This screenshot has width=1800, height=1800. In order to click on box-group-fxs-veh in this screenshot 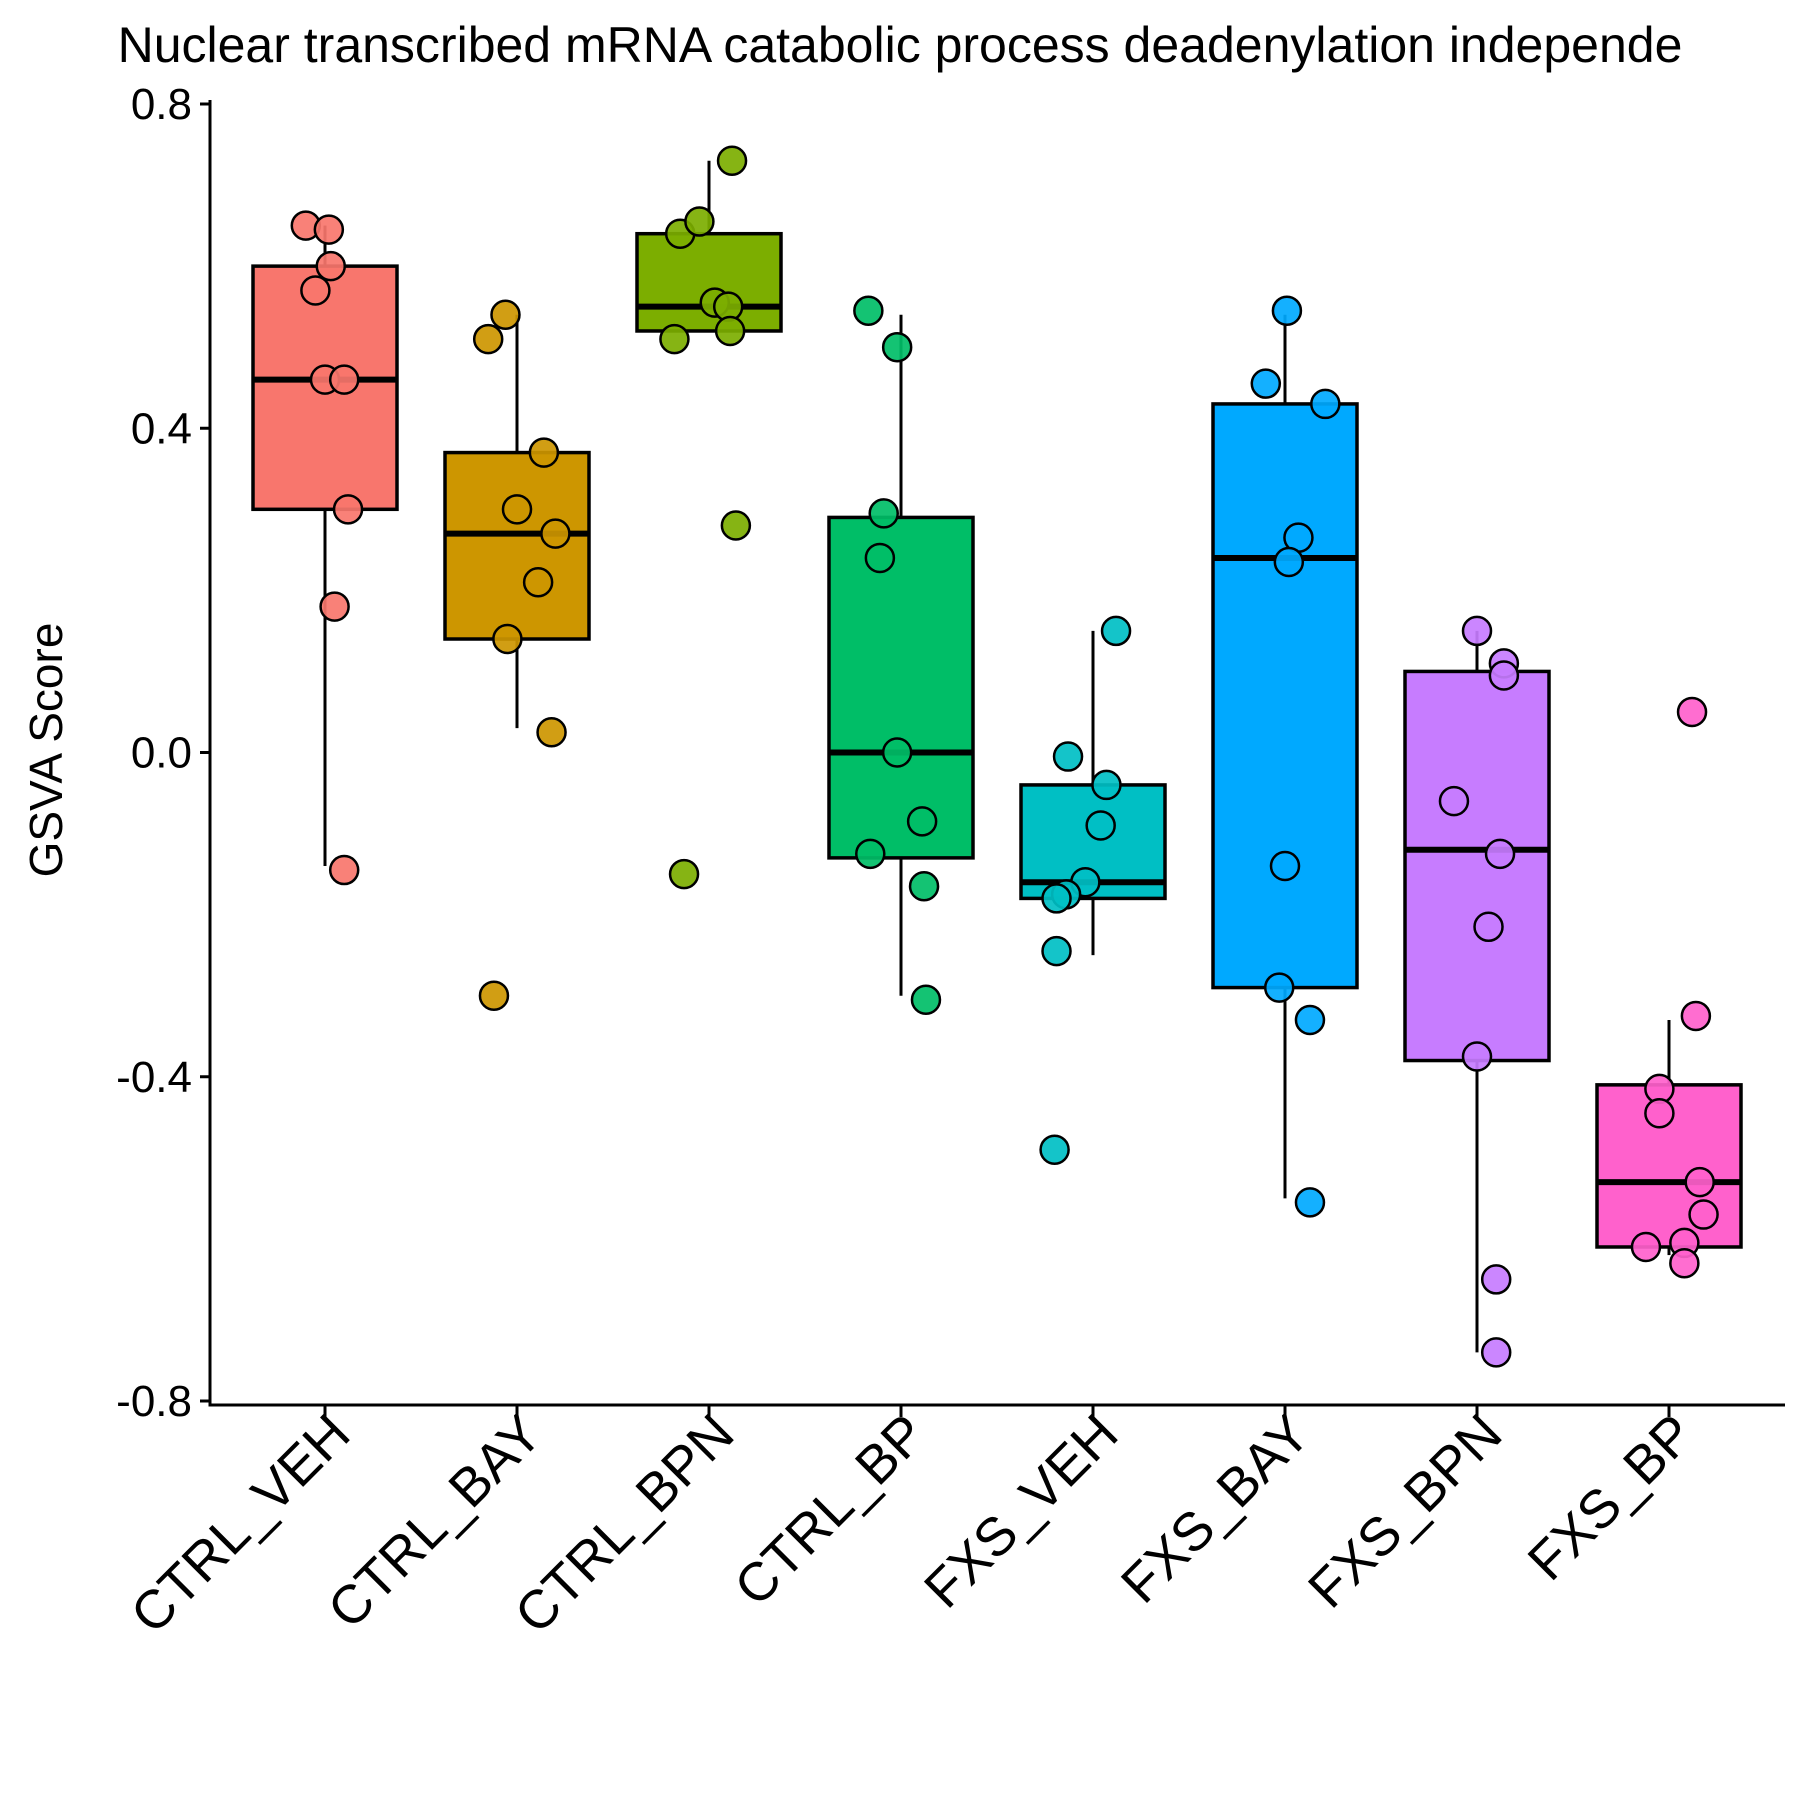, I will do `click(1093, 890)`.